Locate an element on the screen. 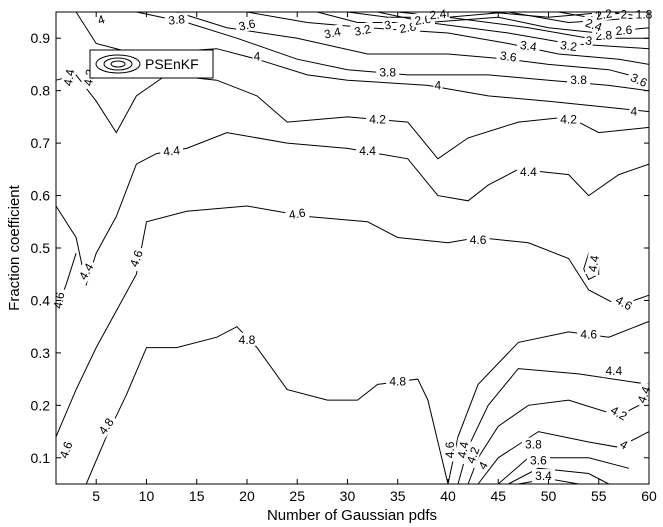  contour-label-text: 3.8 is located at coordinates (177, 20).